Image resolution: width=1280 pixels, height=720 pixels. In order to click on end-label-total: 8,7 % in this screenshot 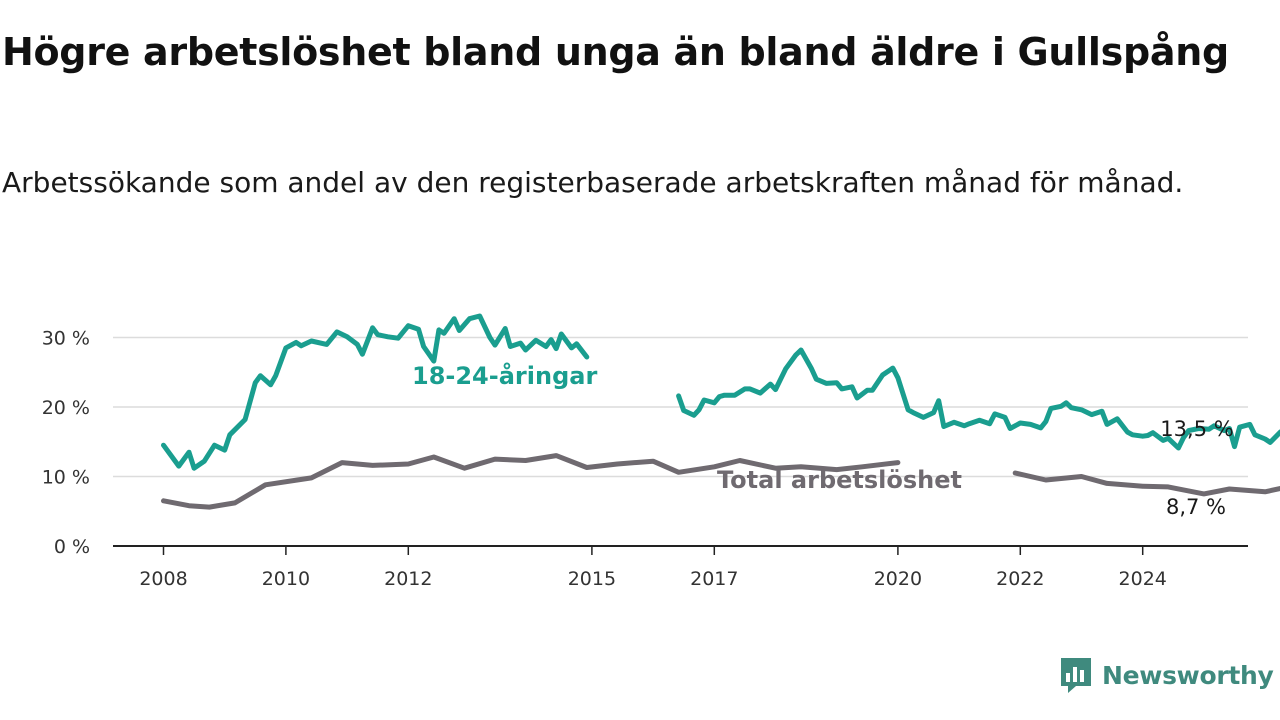, I will do `click(1196, 507)`.